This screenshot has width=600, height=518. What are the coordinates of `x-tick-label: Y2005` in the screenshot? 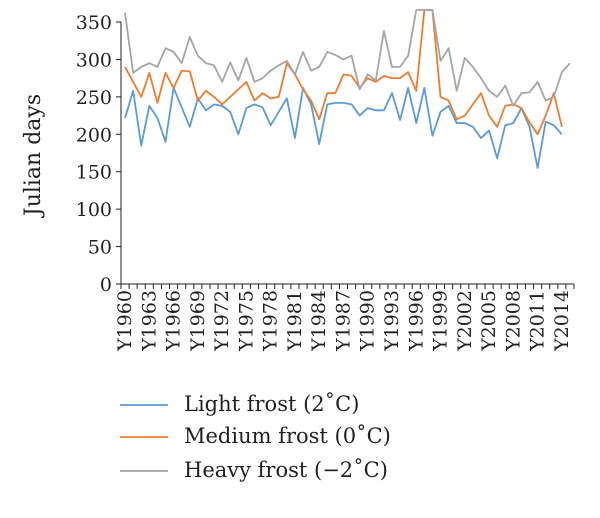 It's located at (489, 321).